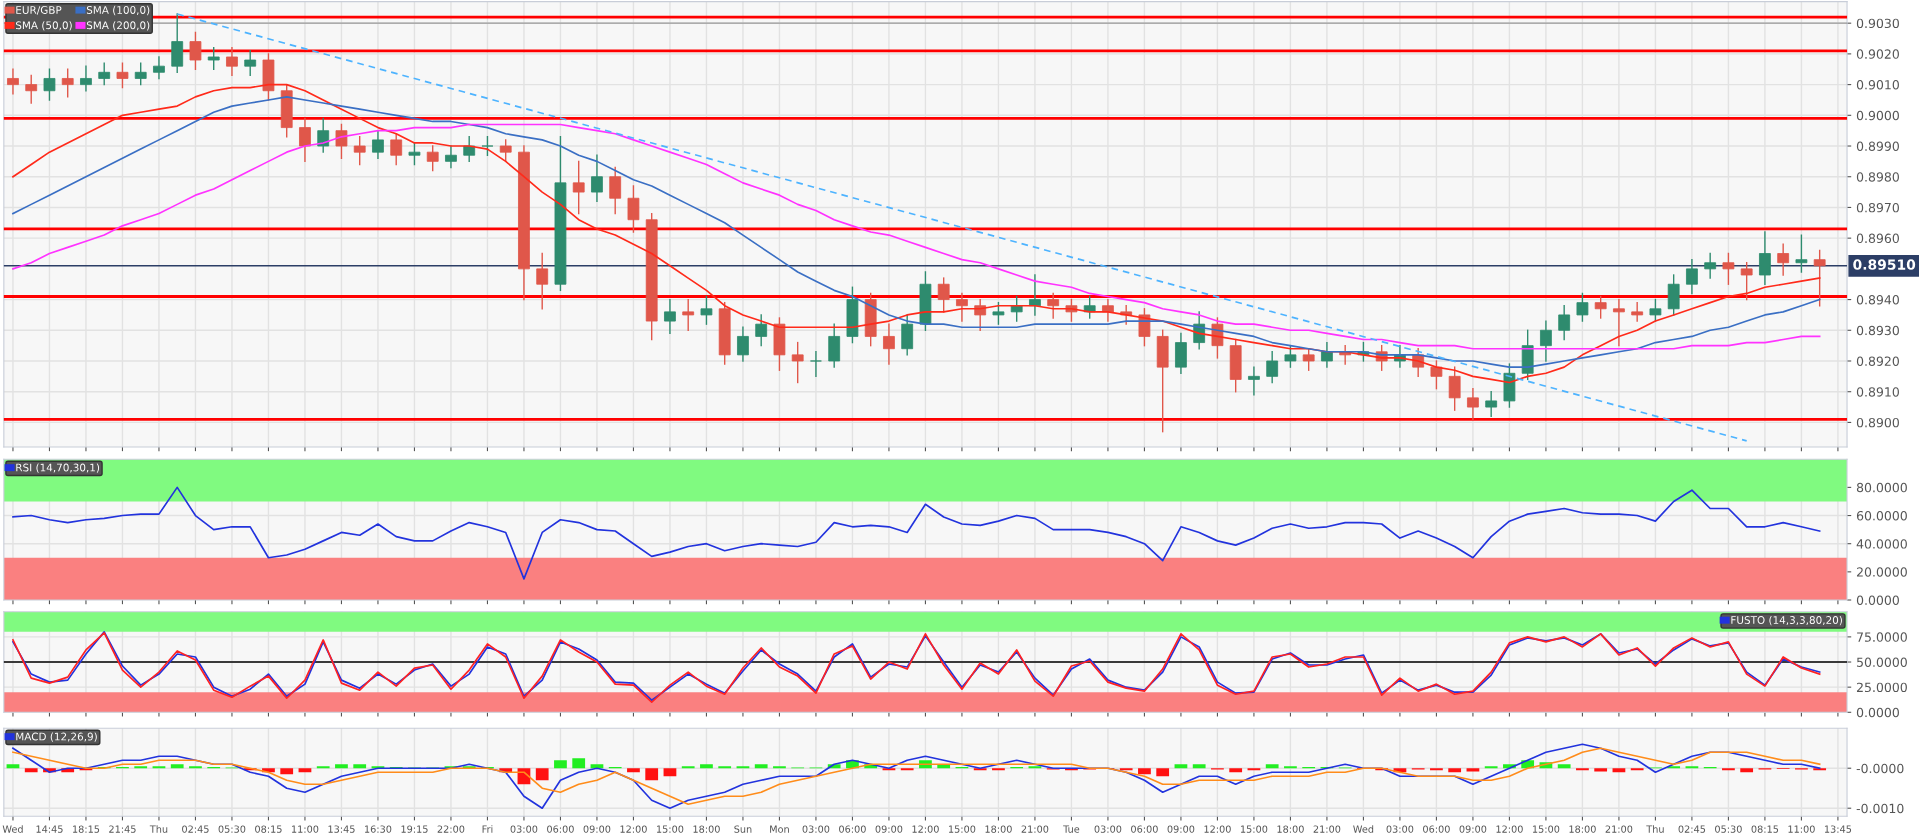 The image size is (1919, 838). What do you see at coordinates (1877, 422) in the screenshot?
I see `y-tick-label: 0.8900` at bounding box center [1877, 422].